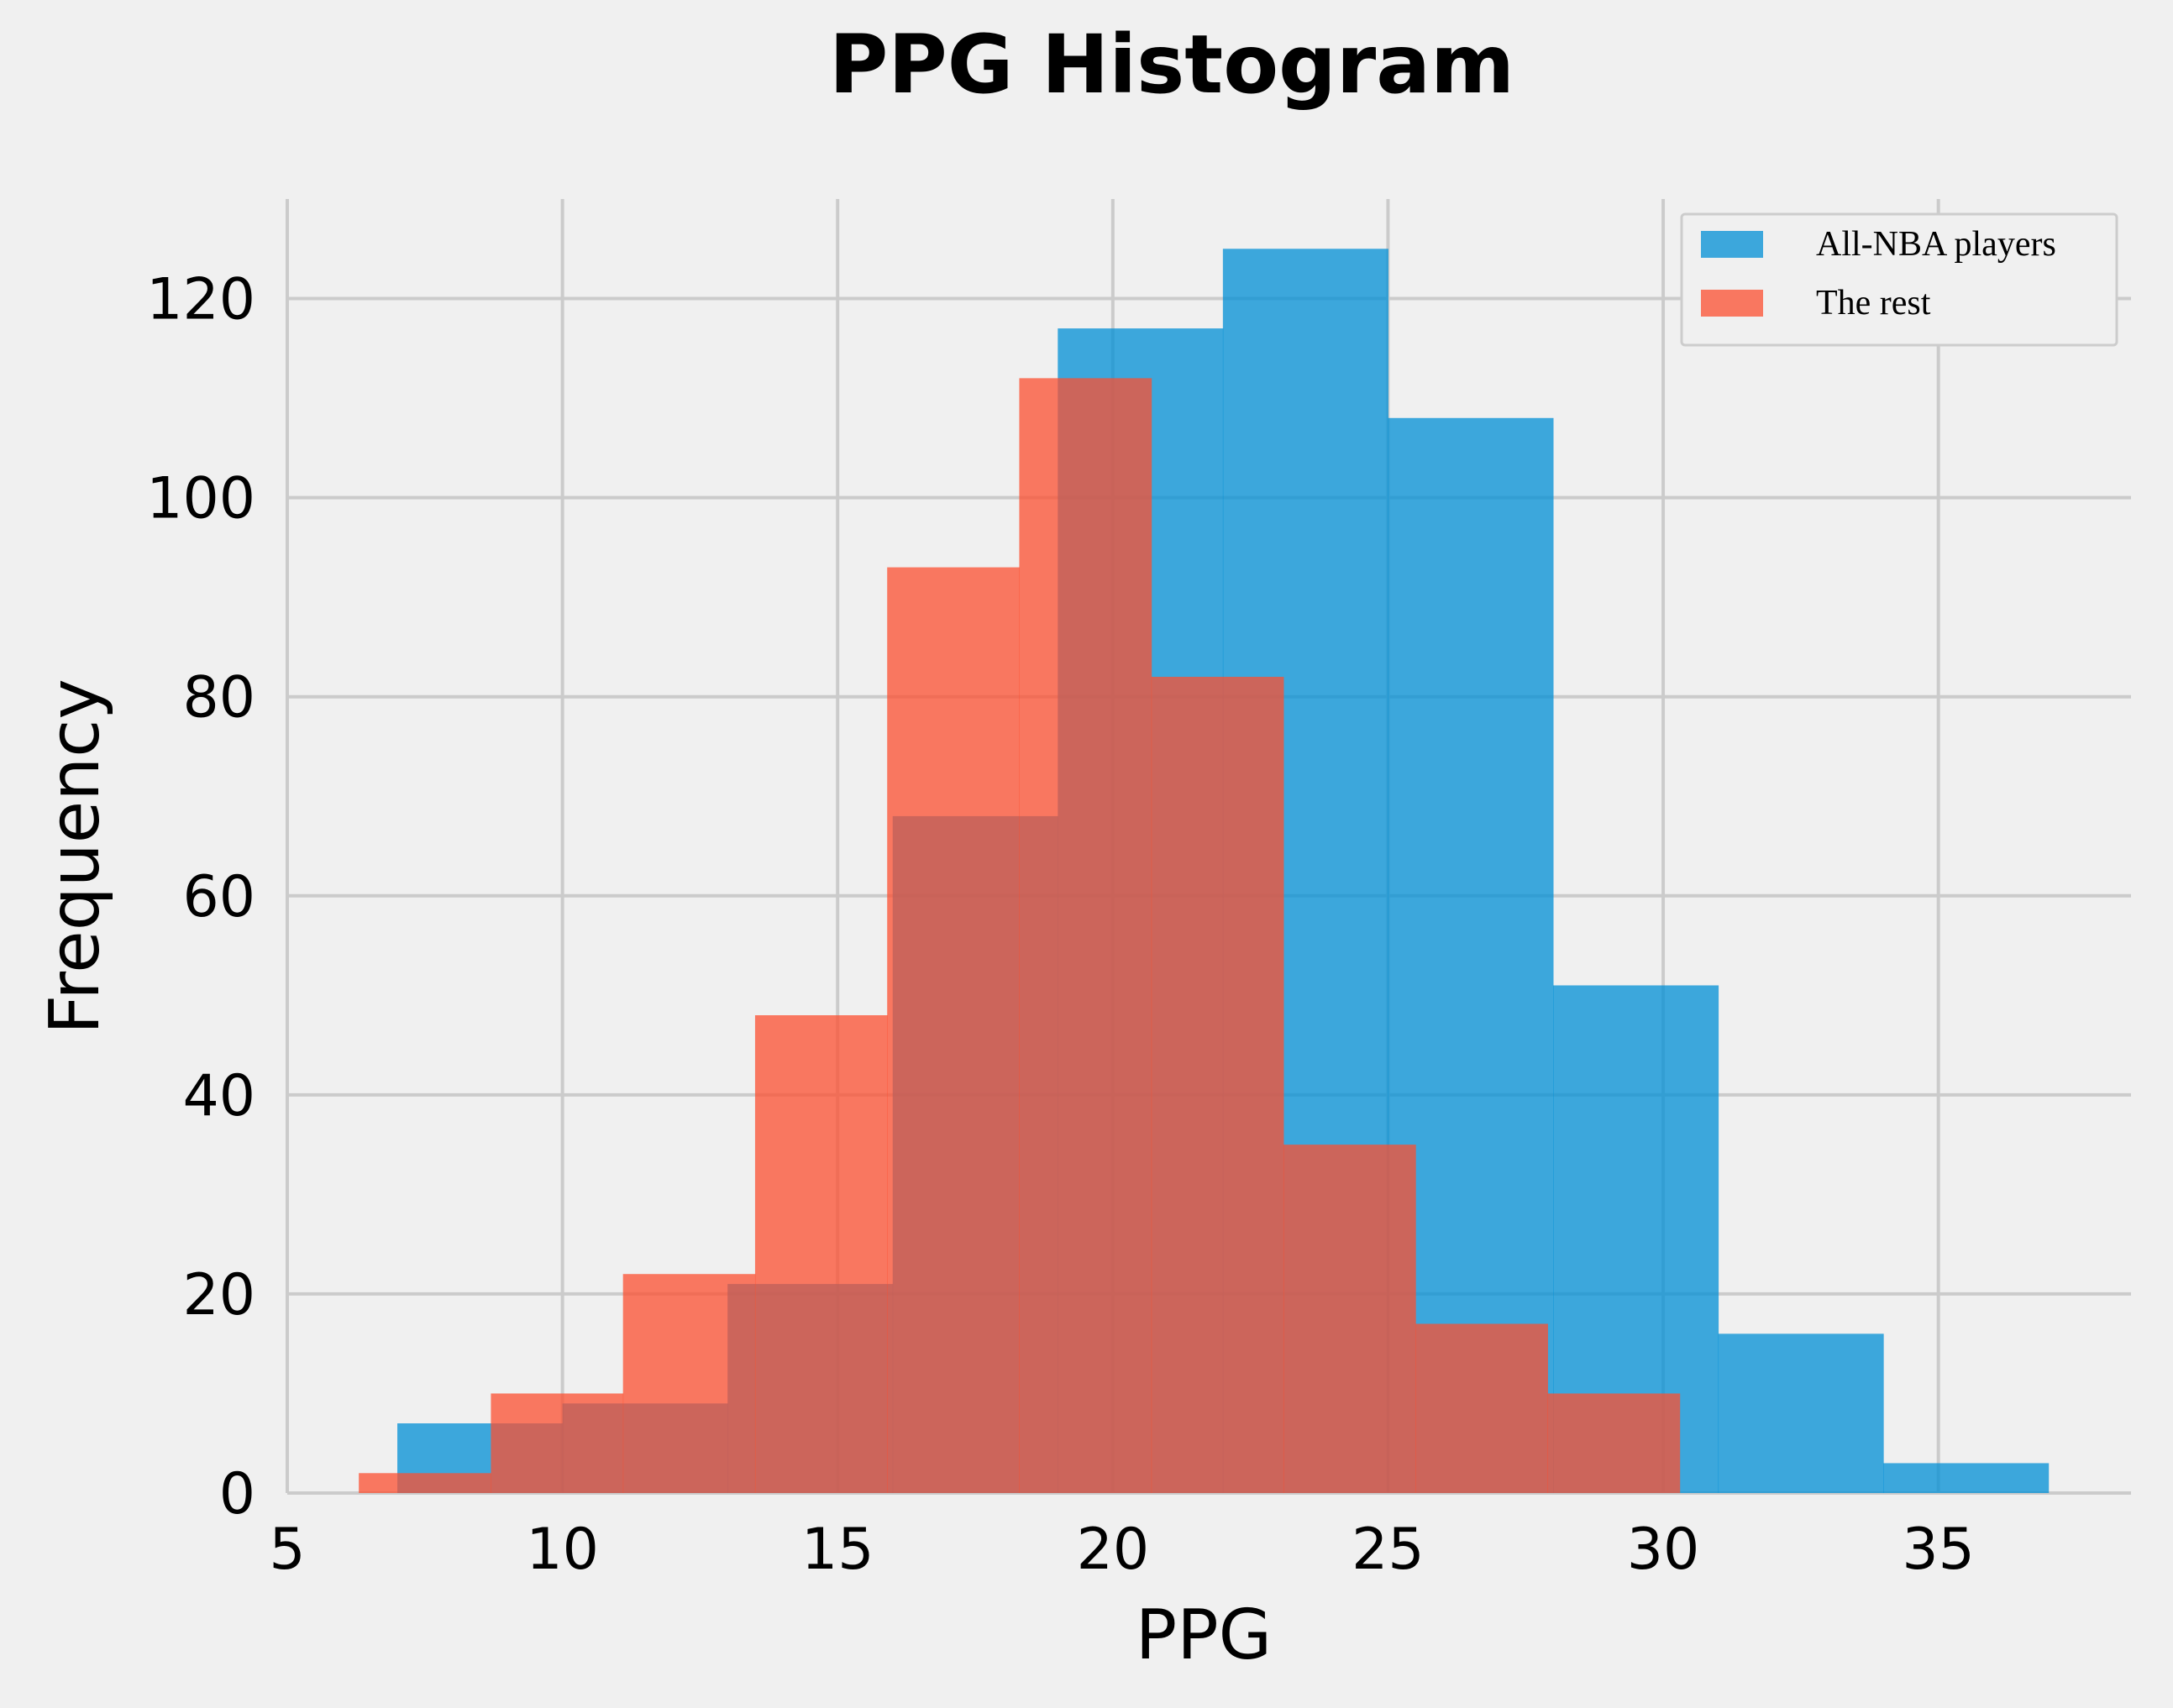 This screenshot has height=1708, width=2173. What do you see at coordinates (287, 1550) in the screenshot?
I see `x-tick-label: 5` at bounding box center [287, 1550].